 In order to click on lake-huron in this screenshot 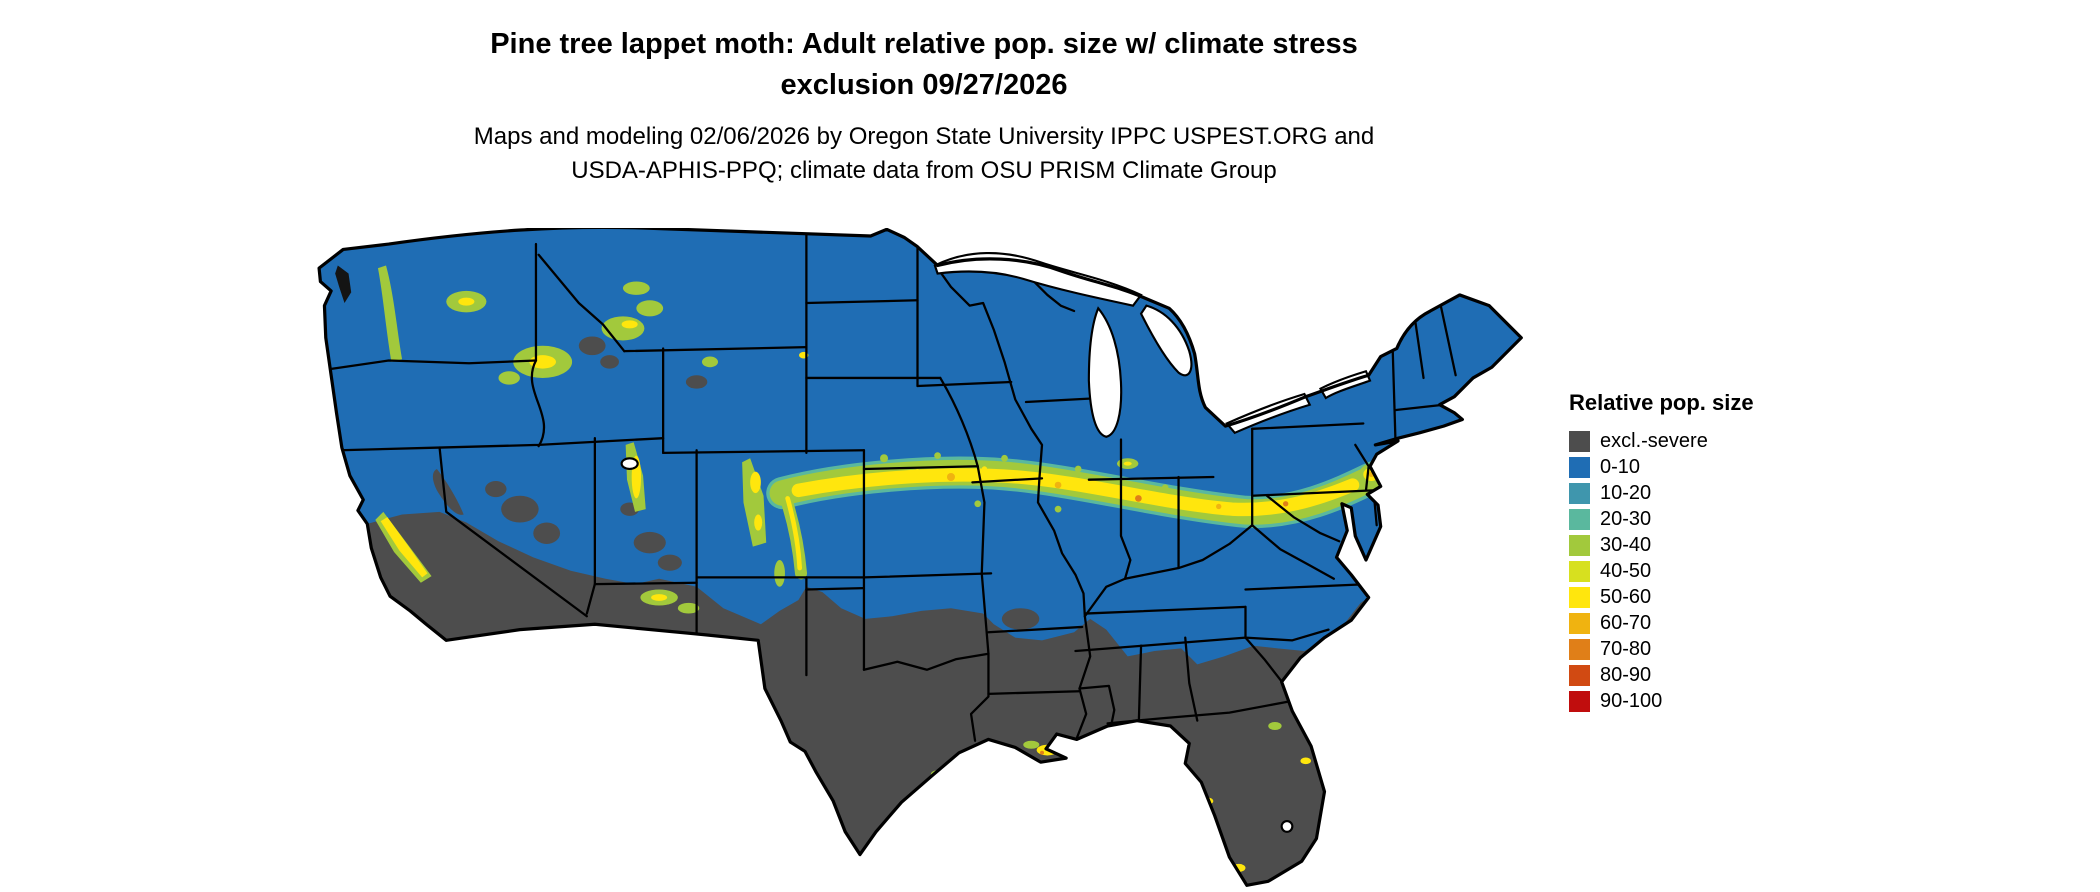, I will do `click(1166, 340)`.